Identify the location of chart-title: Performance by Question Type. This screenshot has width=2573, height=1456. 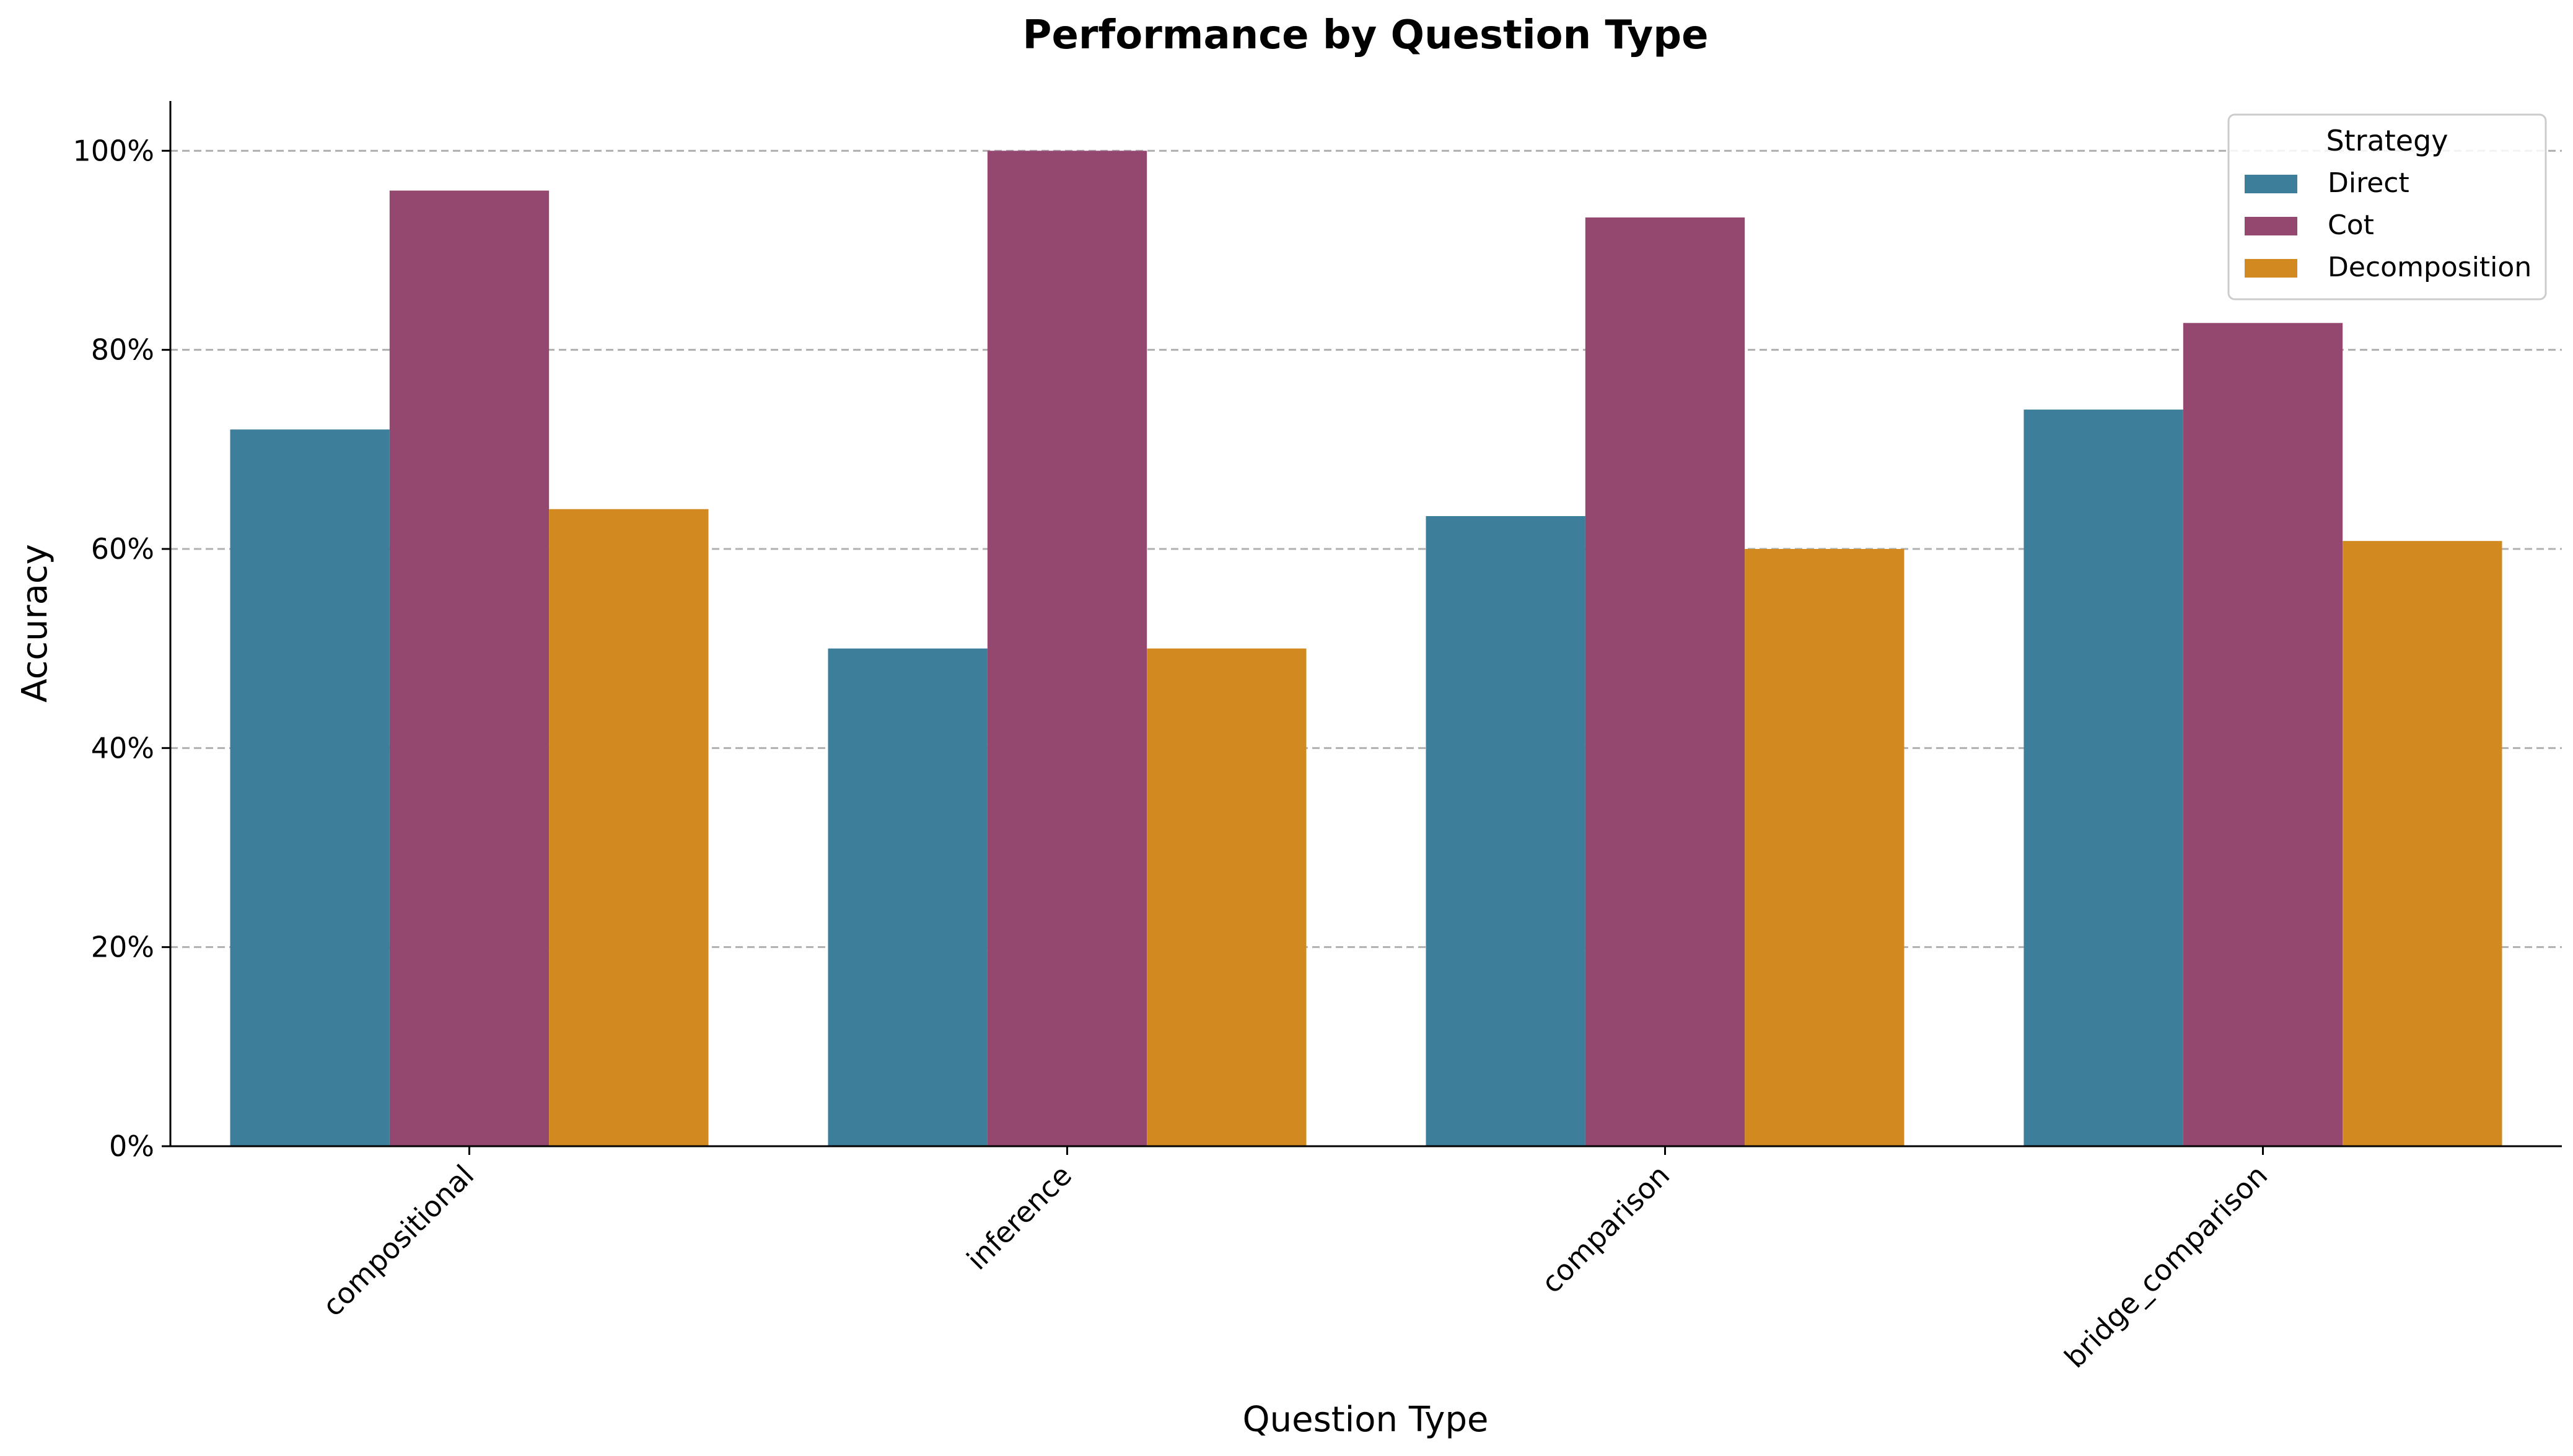
(1366, 35).